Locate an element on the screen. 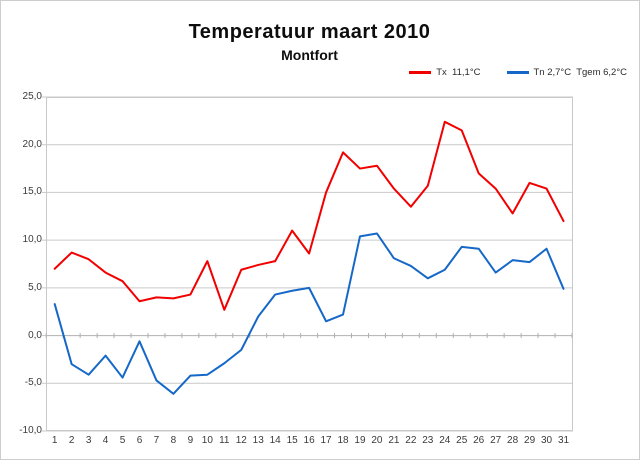  x-axis-label: 18 is located at coordinates (343, 440).